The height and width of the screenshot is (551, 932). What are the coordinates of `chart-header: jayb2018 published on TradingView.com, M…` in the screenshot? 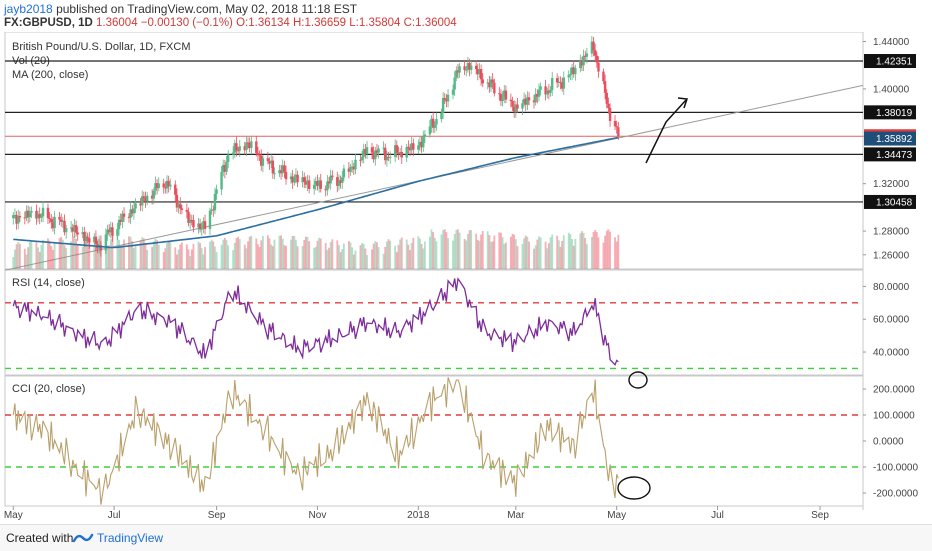 It's located at (466, 17).